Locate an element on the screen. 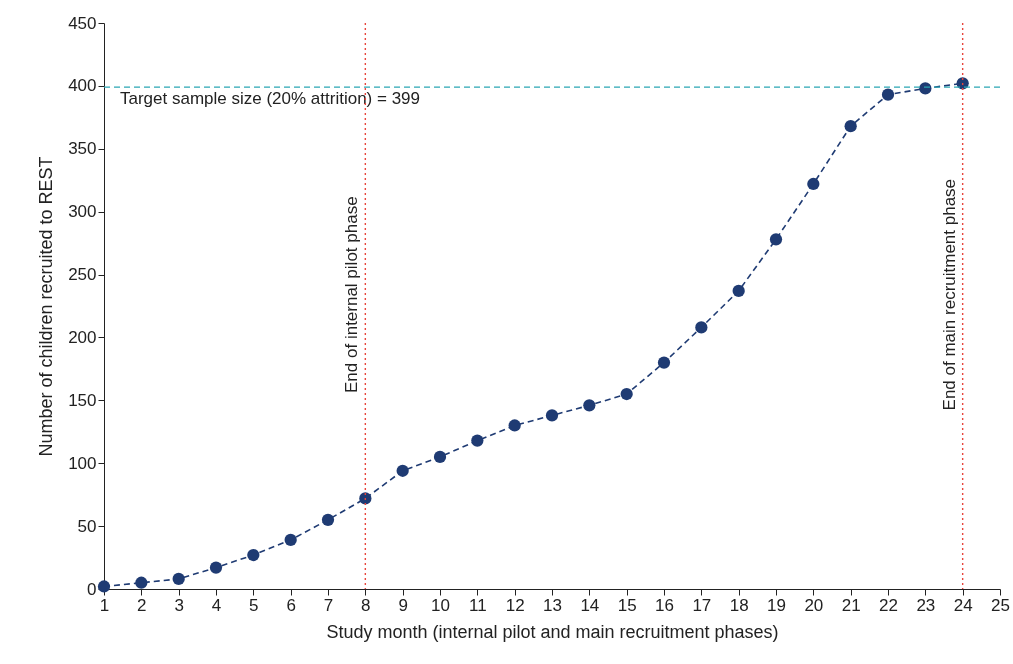 This screenshot has height=664, width=1013. x-tick-label: 5 is located at coordinates (254, 605).